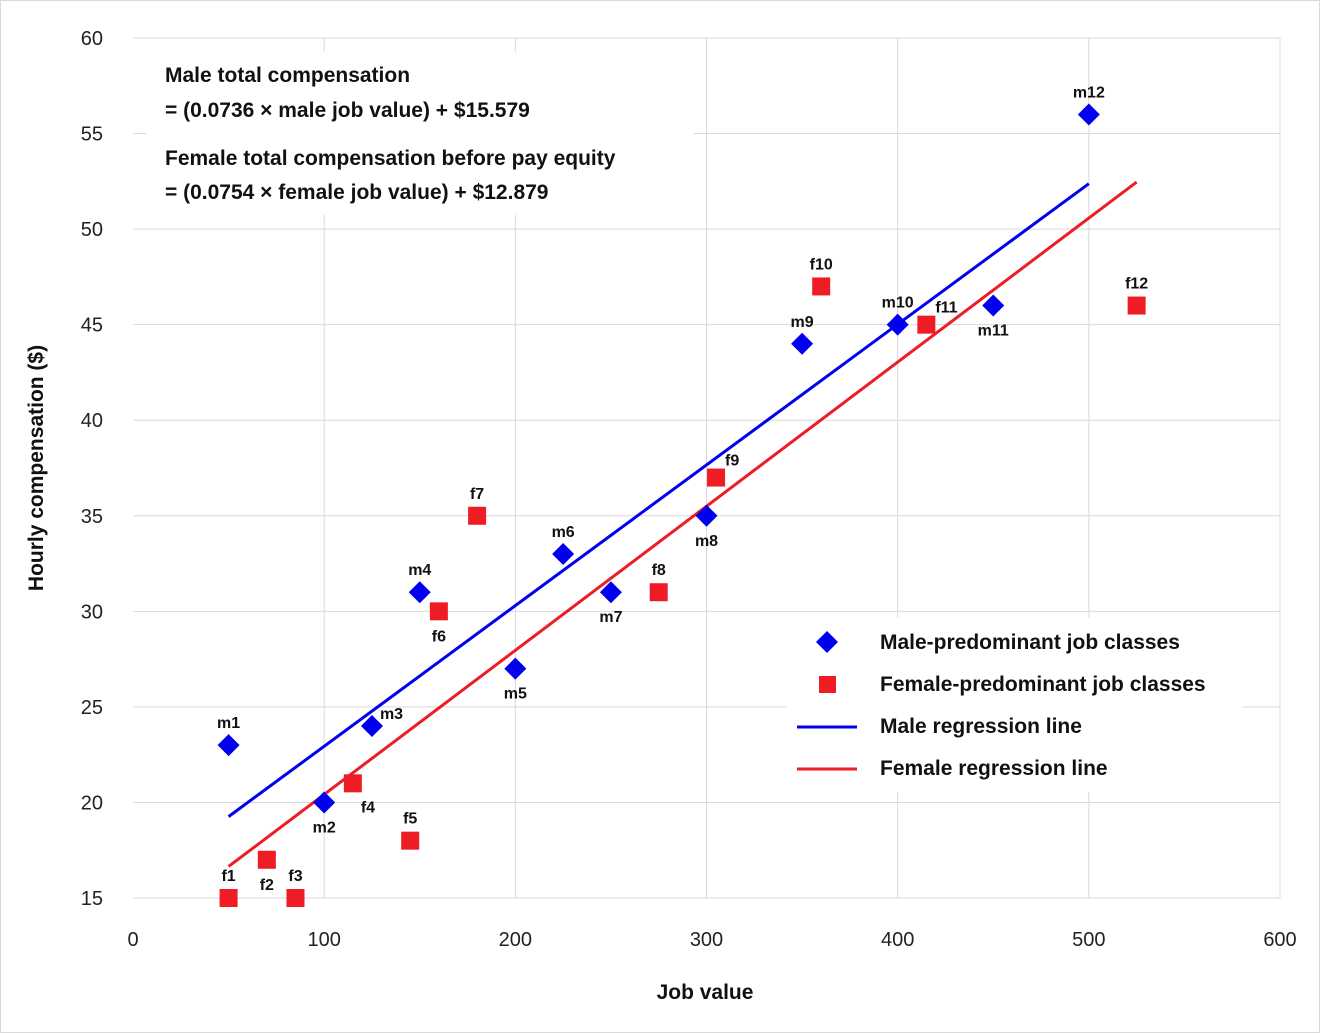  What do you see at coordinates (352, 783) in the screenshot?
I see `female-point-f4` at bounding box center [352, 783].